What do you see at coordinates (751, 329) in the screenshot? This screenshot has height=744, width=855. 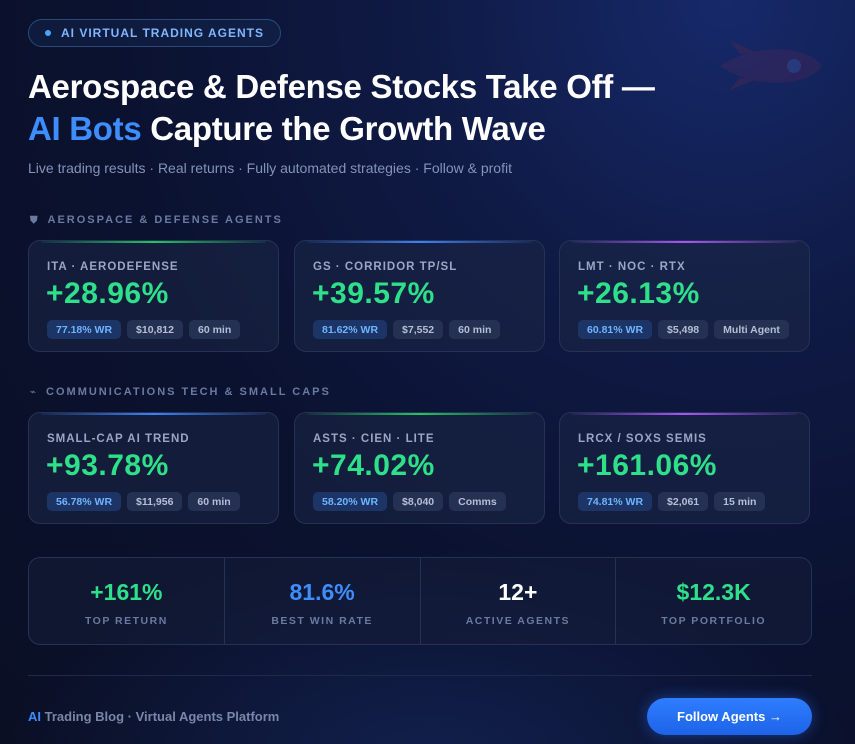 I see `mode-tag: Multi Agent` at bounding box center [751, 329].